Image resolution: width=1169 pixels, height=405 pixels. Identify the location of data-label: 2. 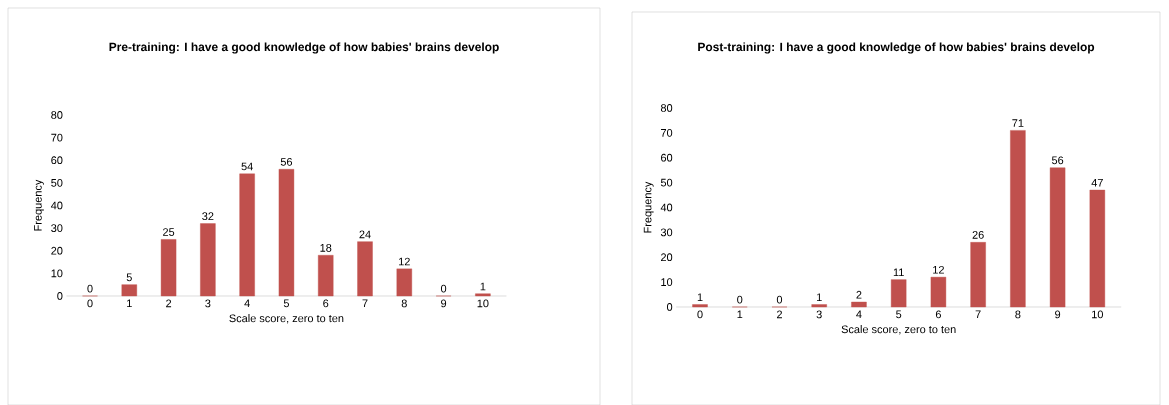
(859, 294).